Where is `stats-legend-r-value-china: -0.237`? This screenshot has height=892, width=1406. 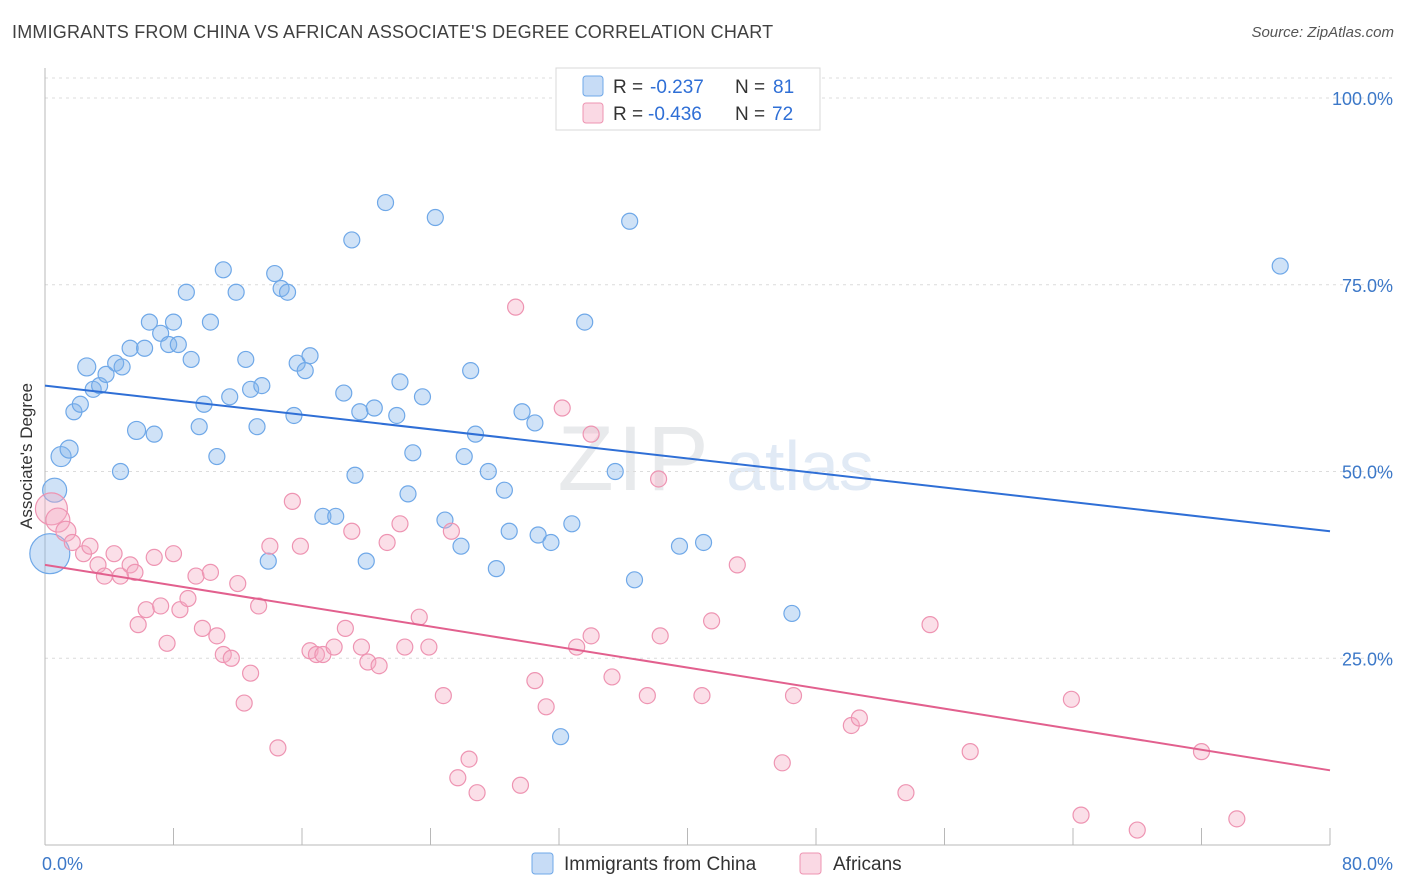 stats-legend-r-value-china: -0.237 is located at coordinates (677, 87).